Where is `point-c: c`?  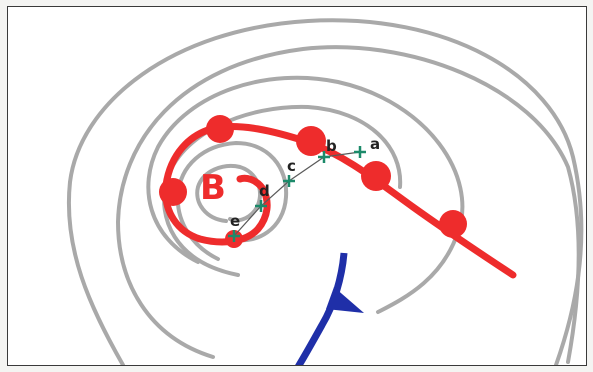 point-c: c is located at coordinates (289, 172).